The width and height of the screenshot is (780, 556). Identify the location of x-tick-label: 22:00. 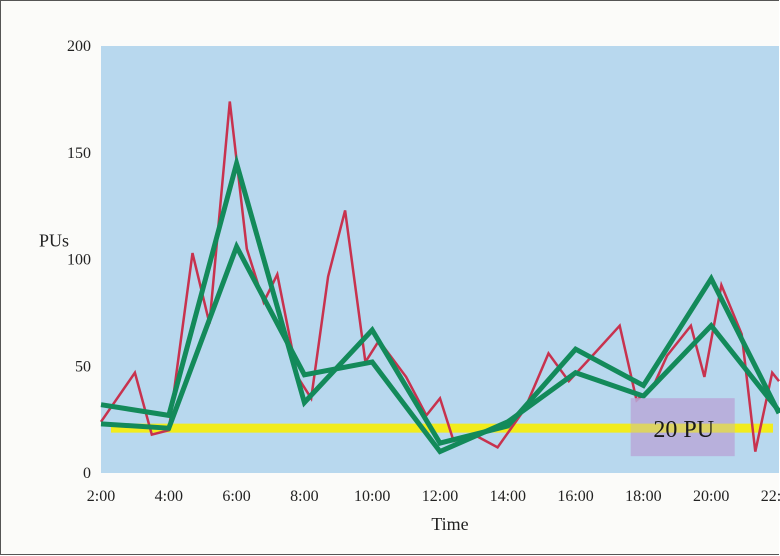
(770, 496).